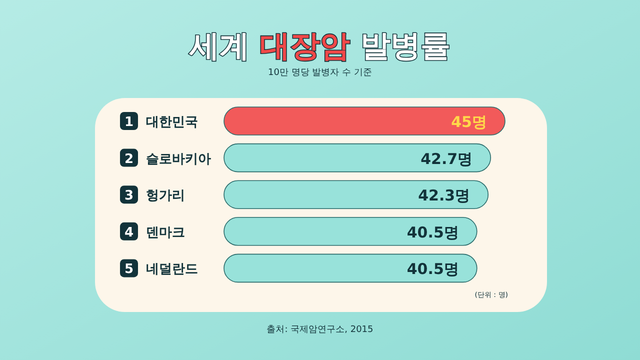 Image resolution: width=640 pixels, height=360 pixels. Describe the element at coordinates (320, 73) in the screenshot. I see `chart-subtitle: 10만 명당 발병자 수 기준` at that location.